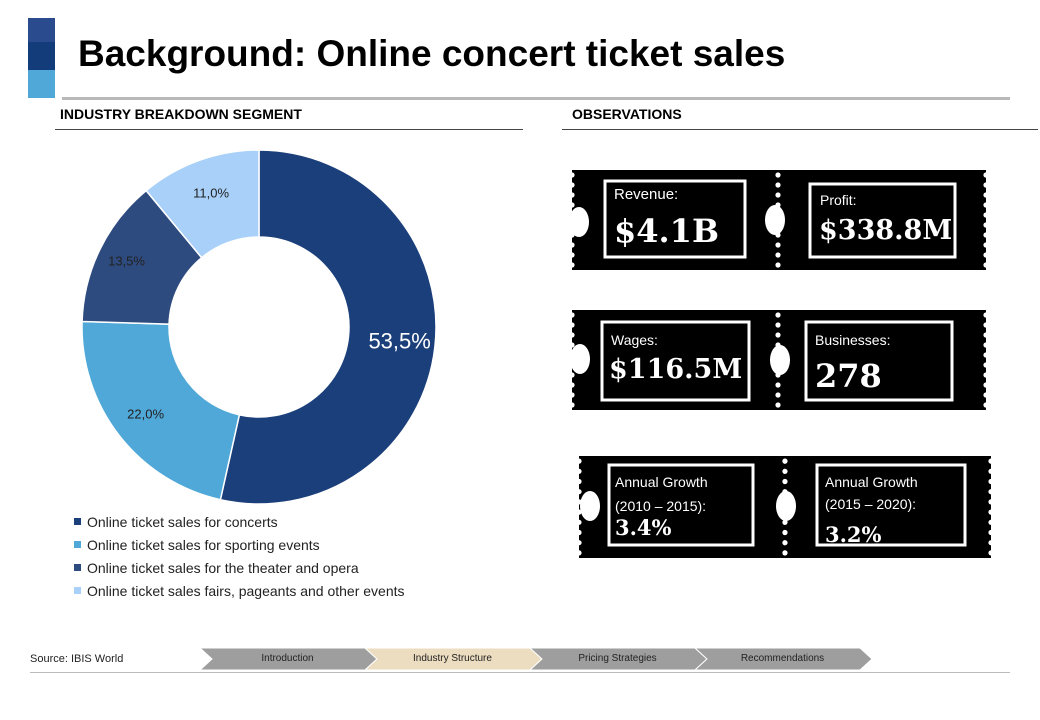 The image size is (1040, 720). I want to click on data-label-theater-opera: 13,5%, so click(126, 261).